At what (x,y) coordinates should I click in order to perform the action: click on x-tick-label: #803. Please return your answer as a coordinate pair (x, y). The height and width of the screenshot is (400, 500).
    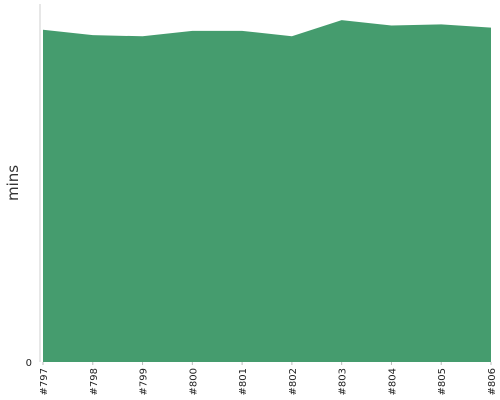
    Looking at the image, I should click on (343, 381).